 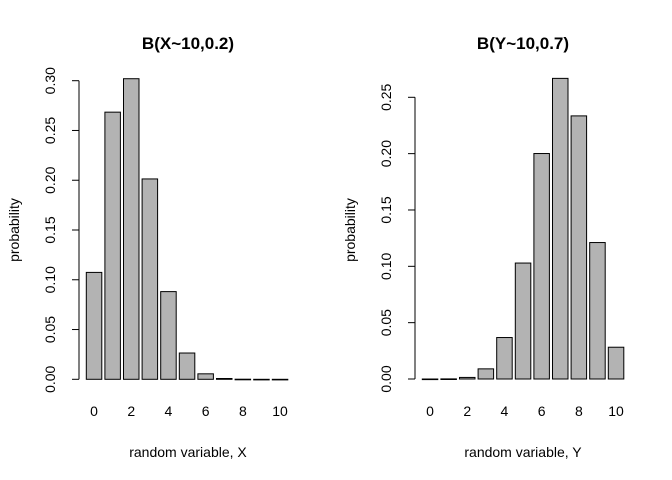 I want to click on chart-title: B(X~10,0.2), so click(x=188, y=43).